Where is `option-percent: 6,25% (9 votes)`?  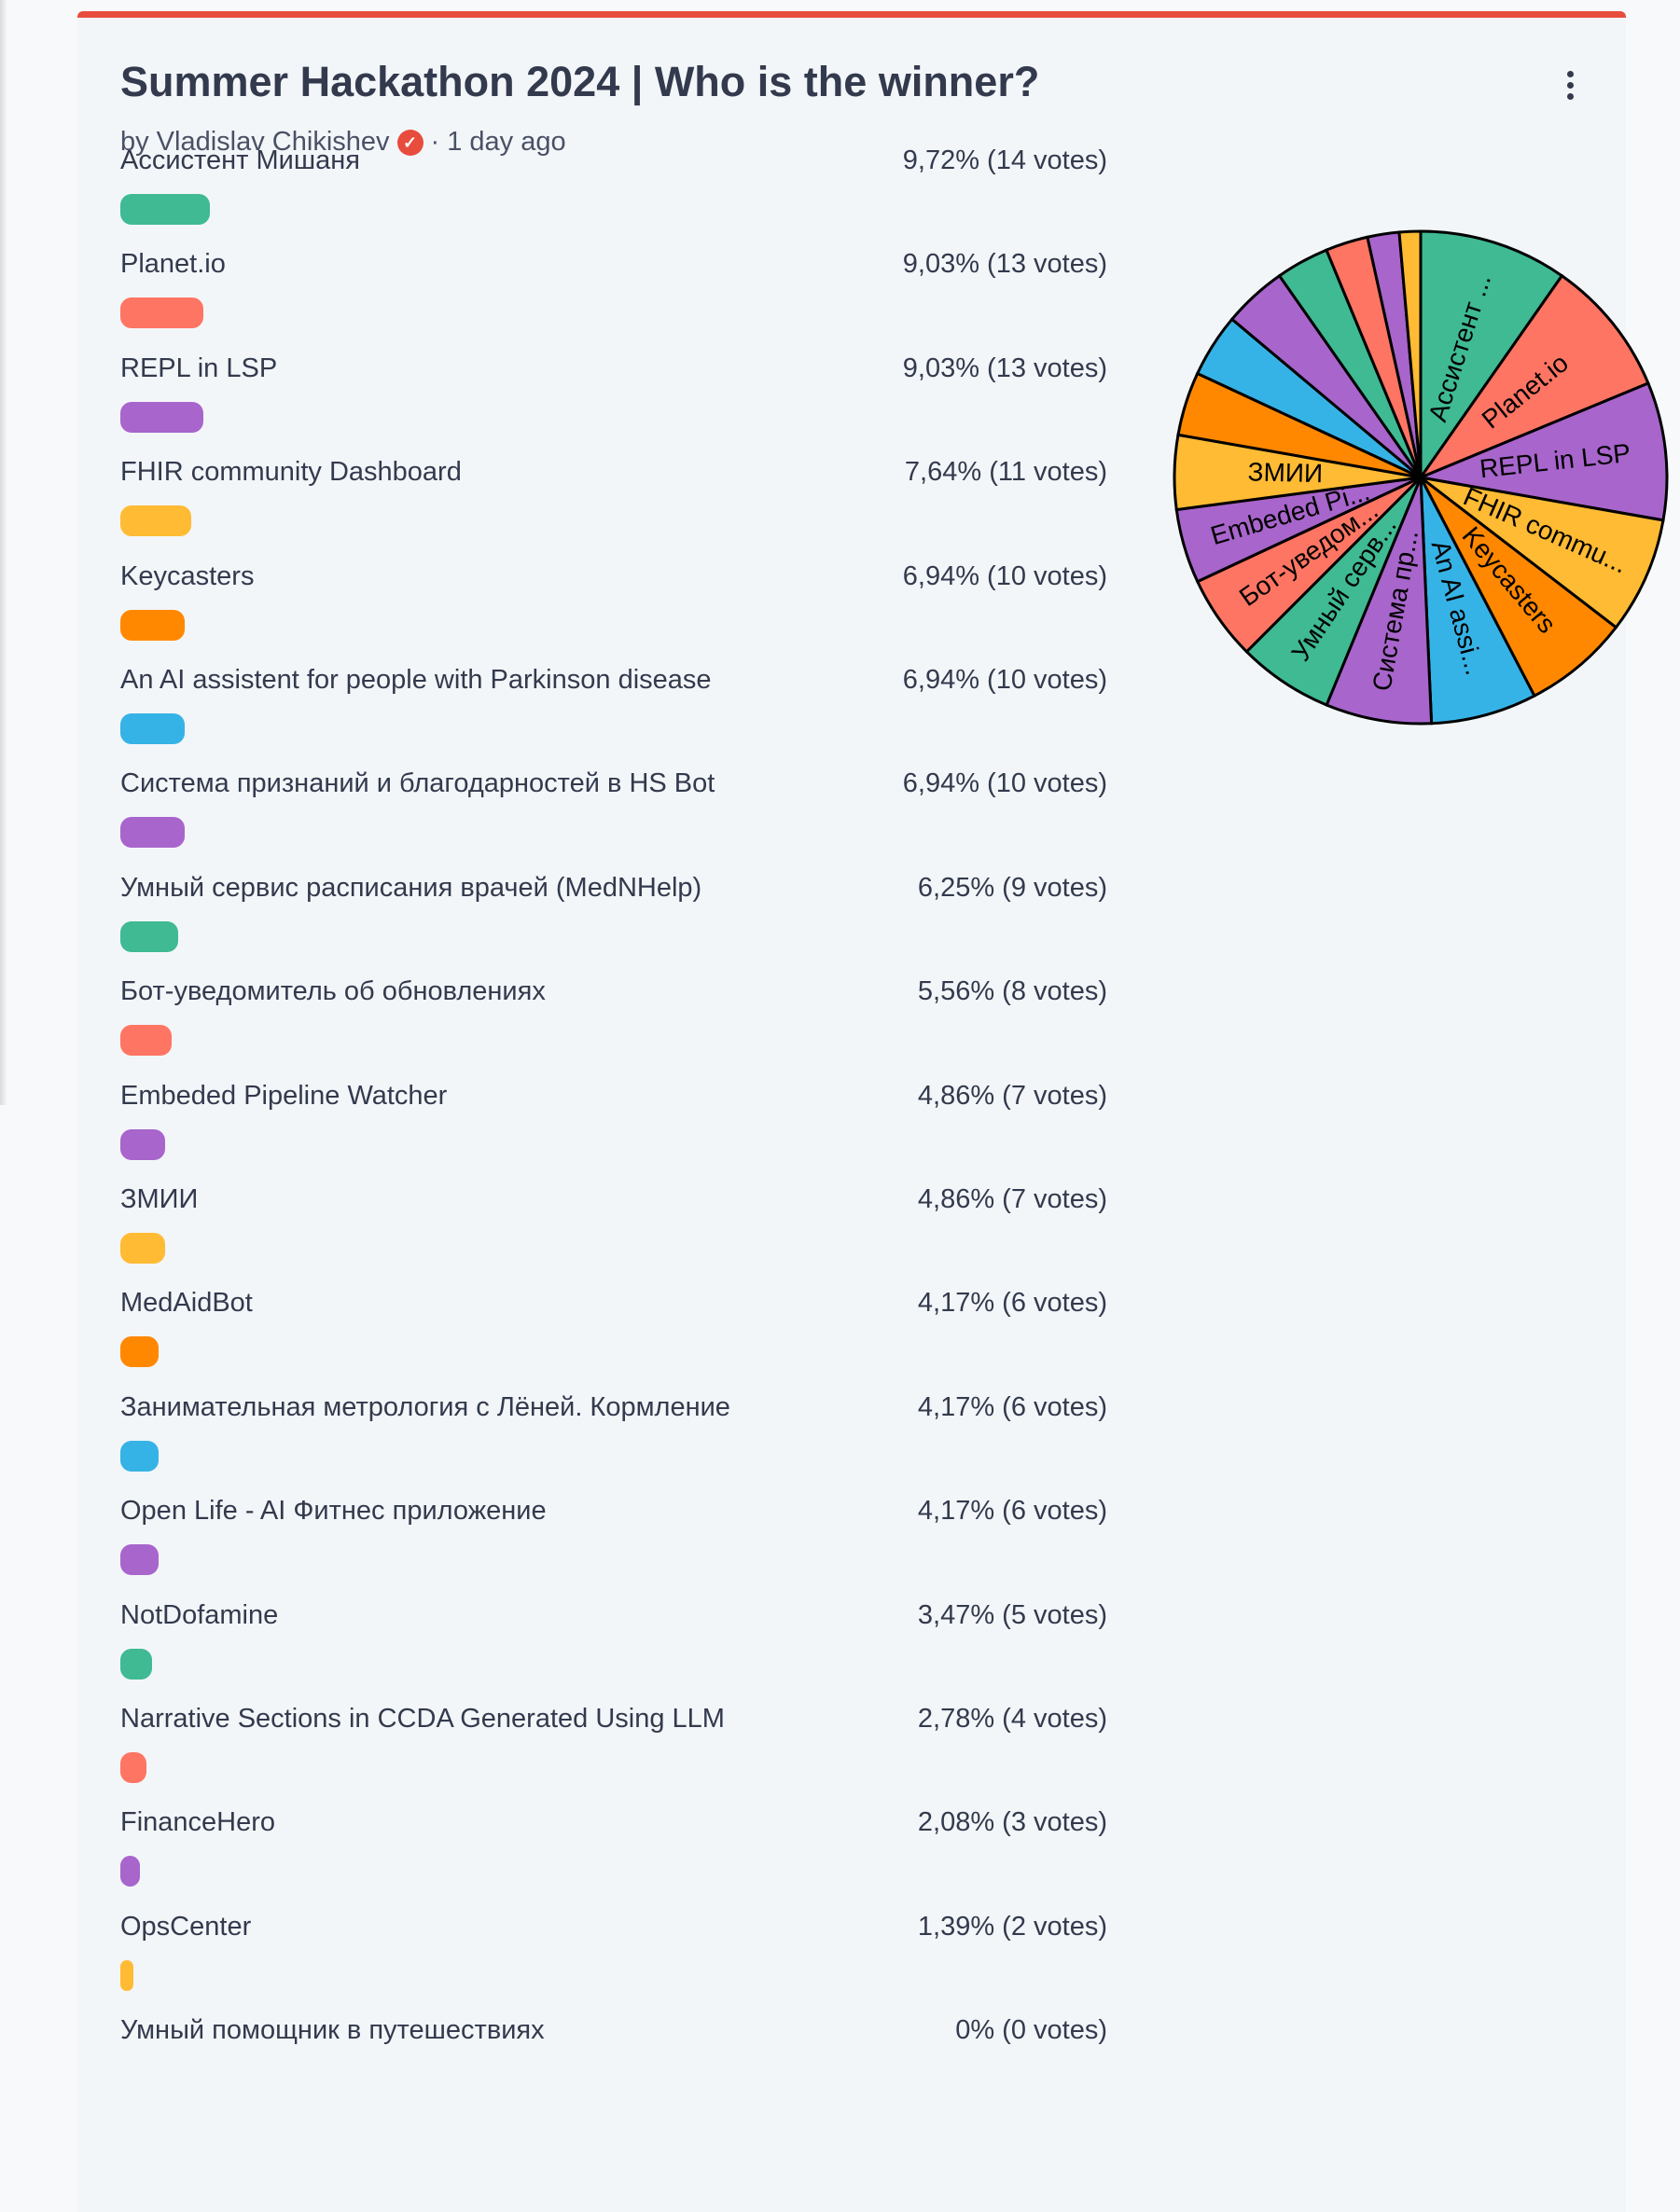 option-percent: 6,25% (9 votes) is located at coordinates (1012, 887).